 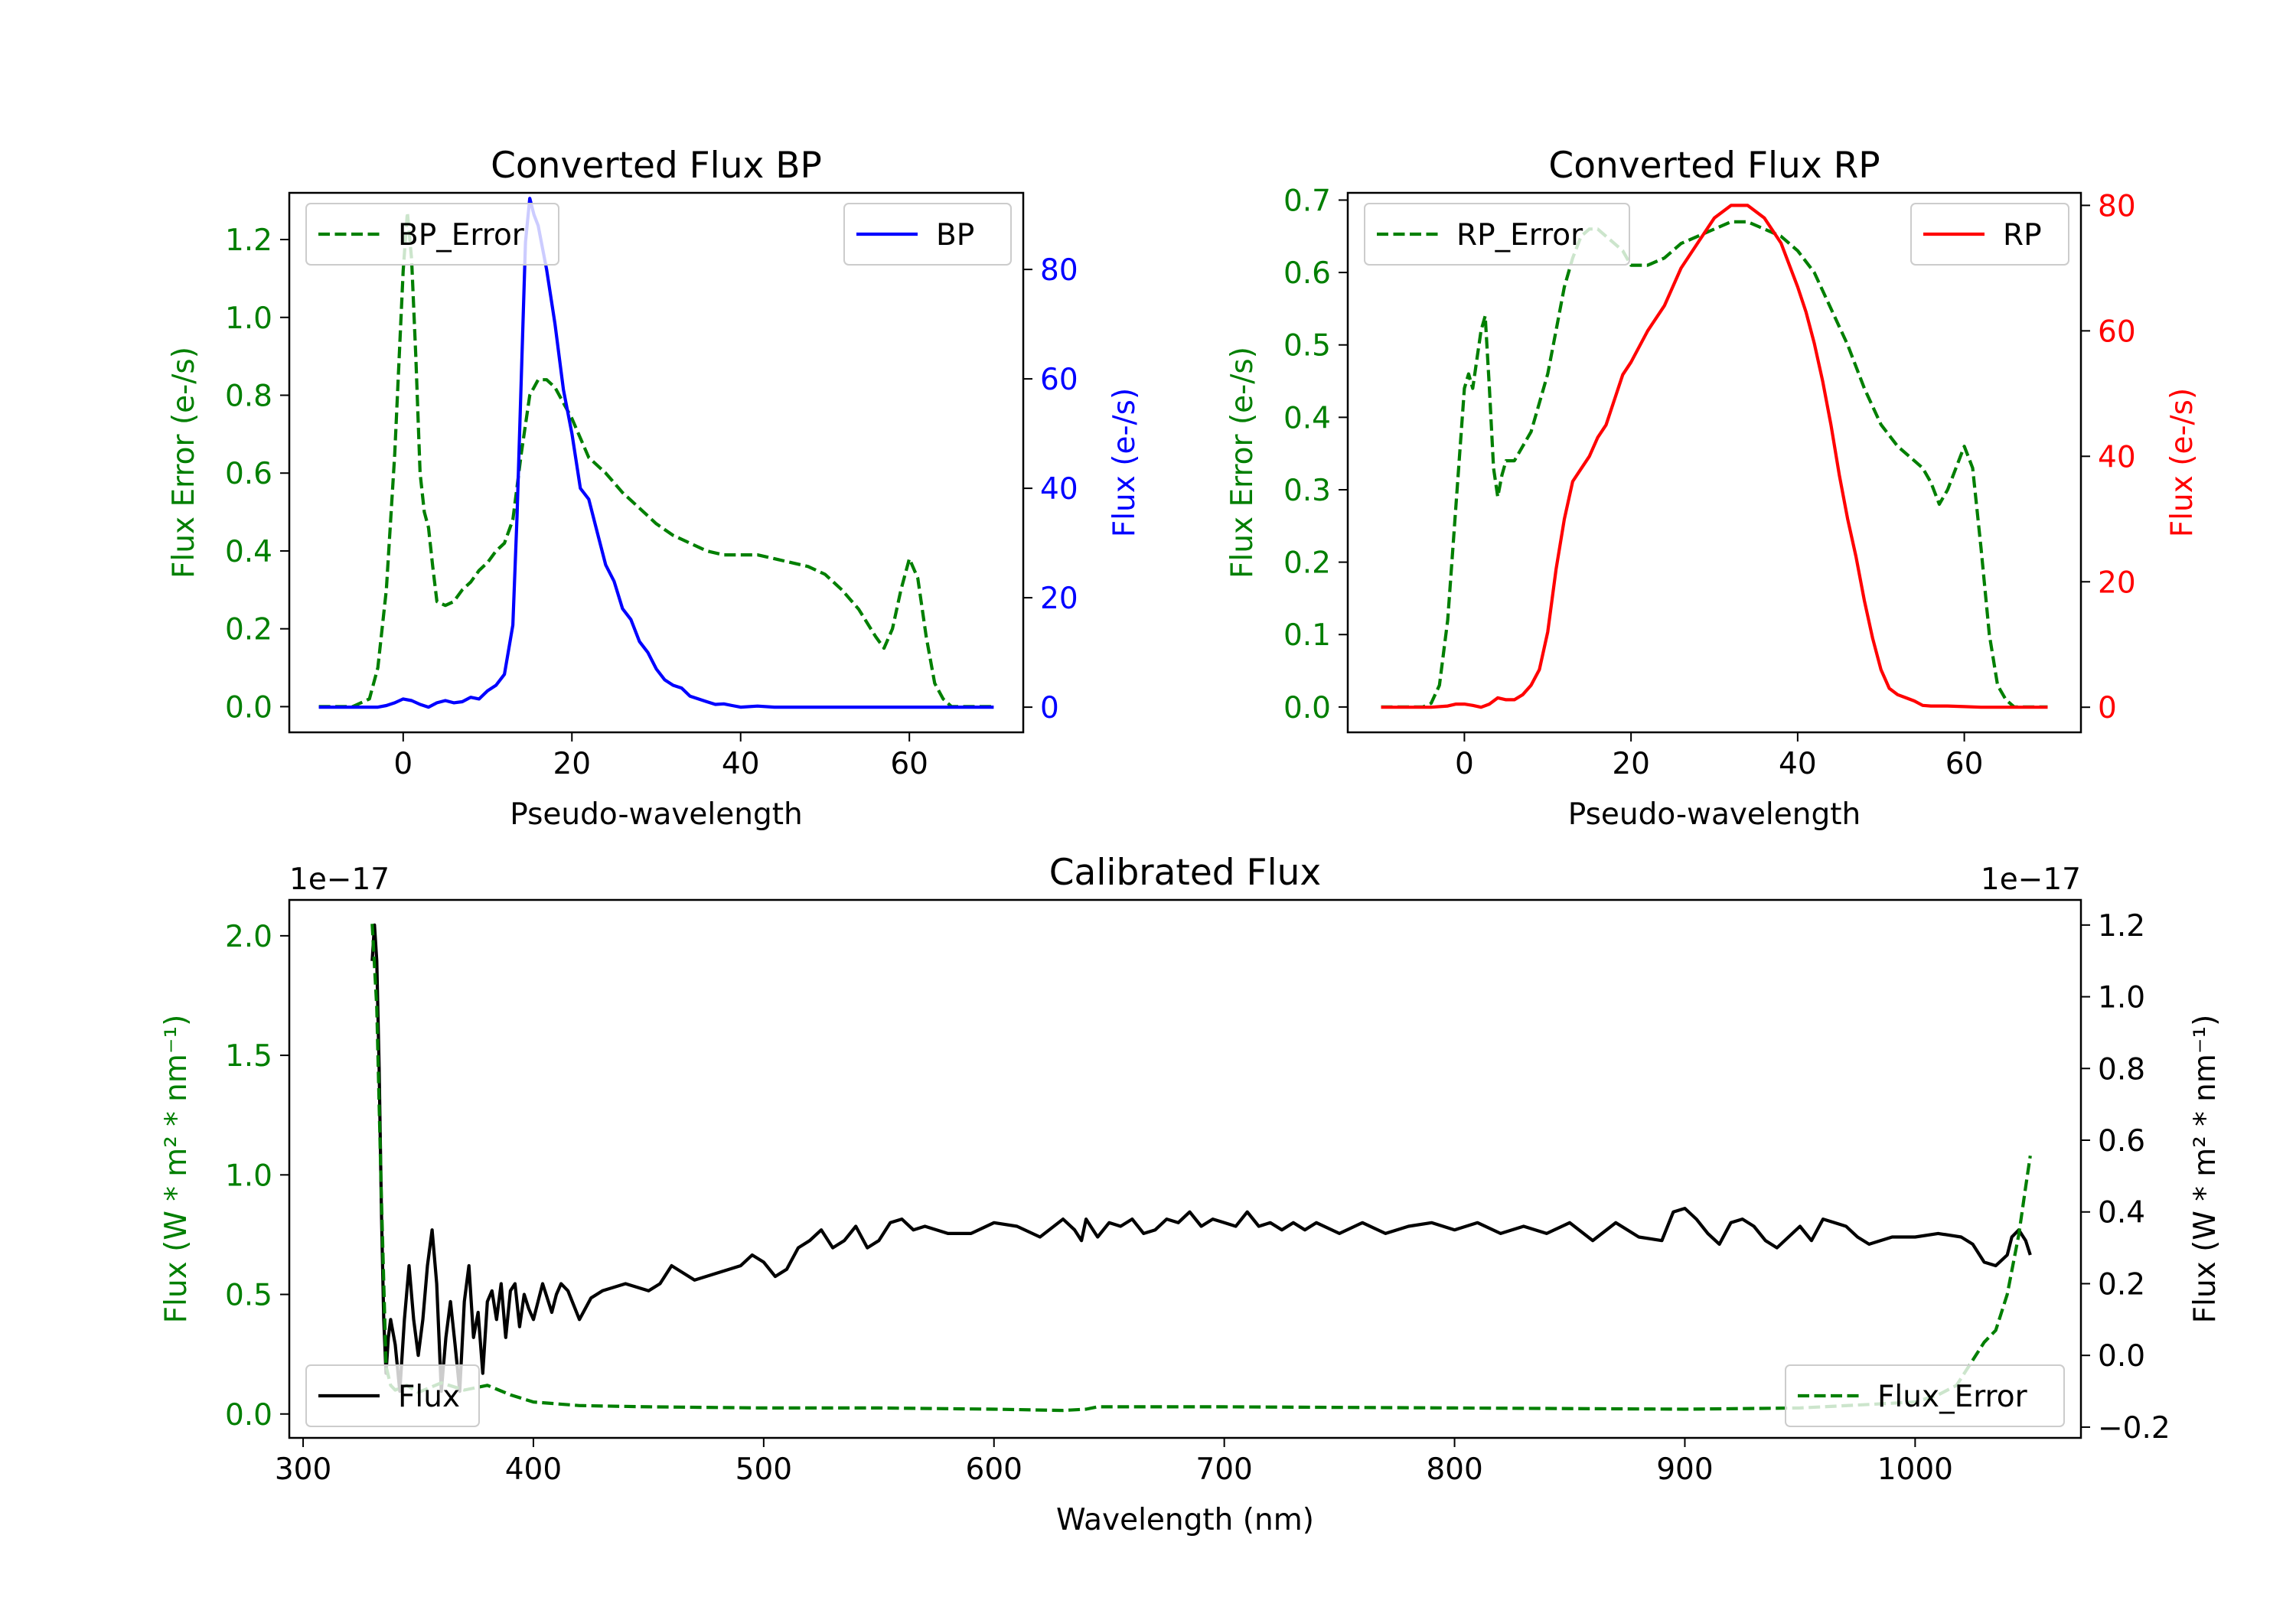 I want to click on chart2-offset-left: 1e−17, so click(x=339, y=879).